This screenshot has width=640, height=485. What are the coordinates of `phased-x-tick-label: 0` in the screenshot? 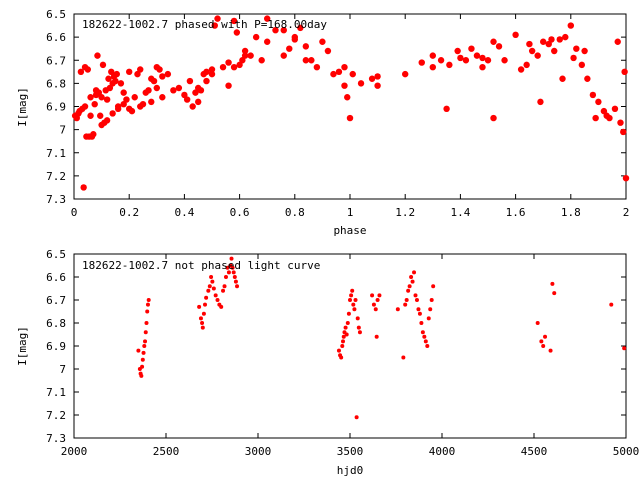 It's located at (74, 212).